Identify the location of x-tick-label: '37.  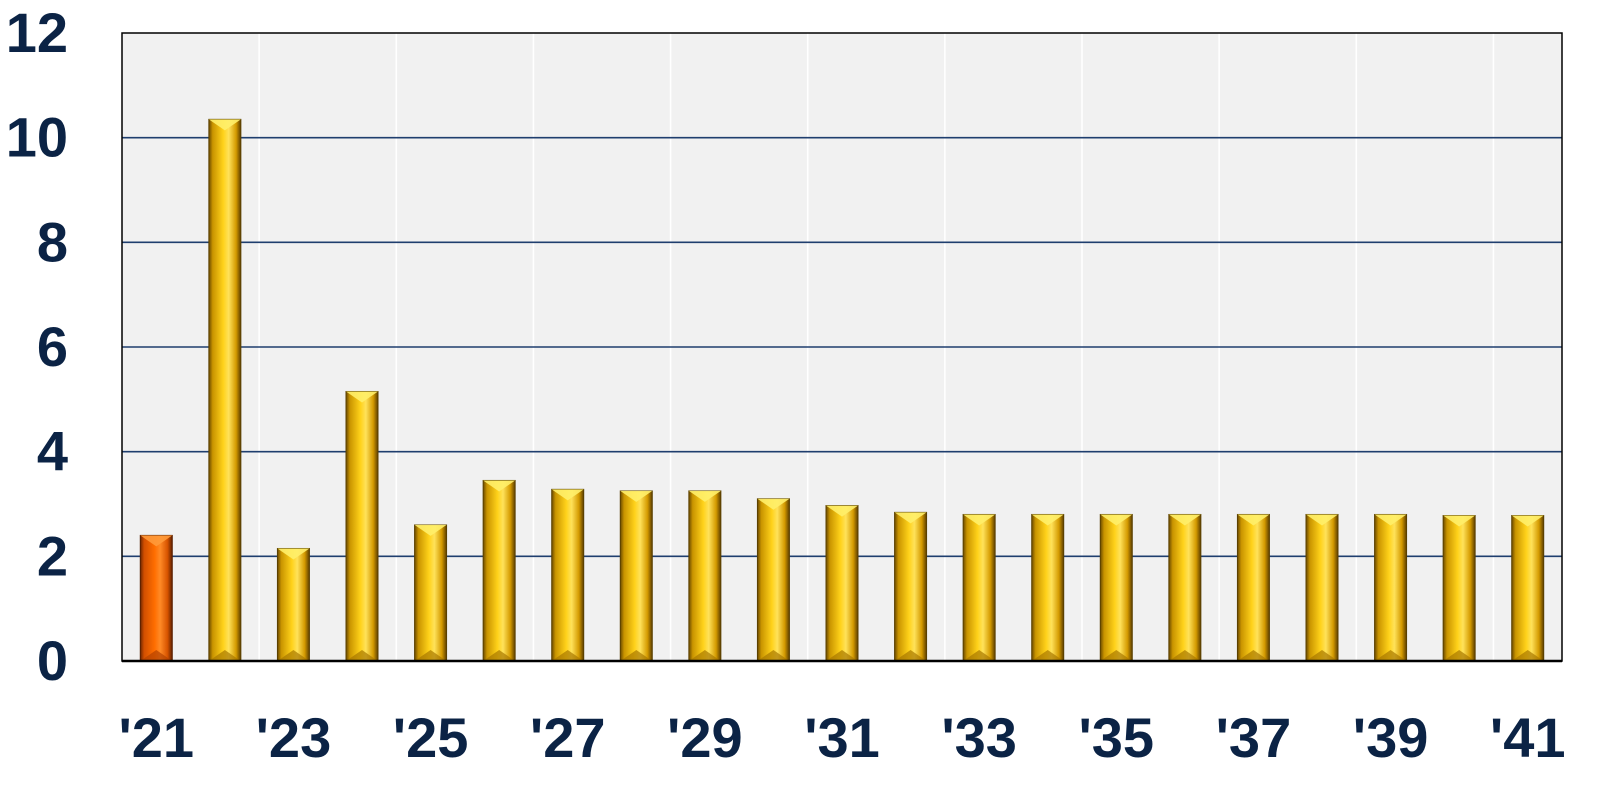
(1254, 737).